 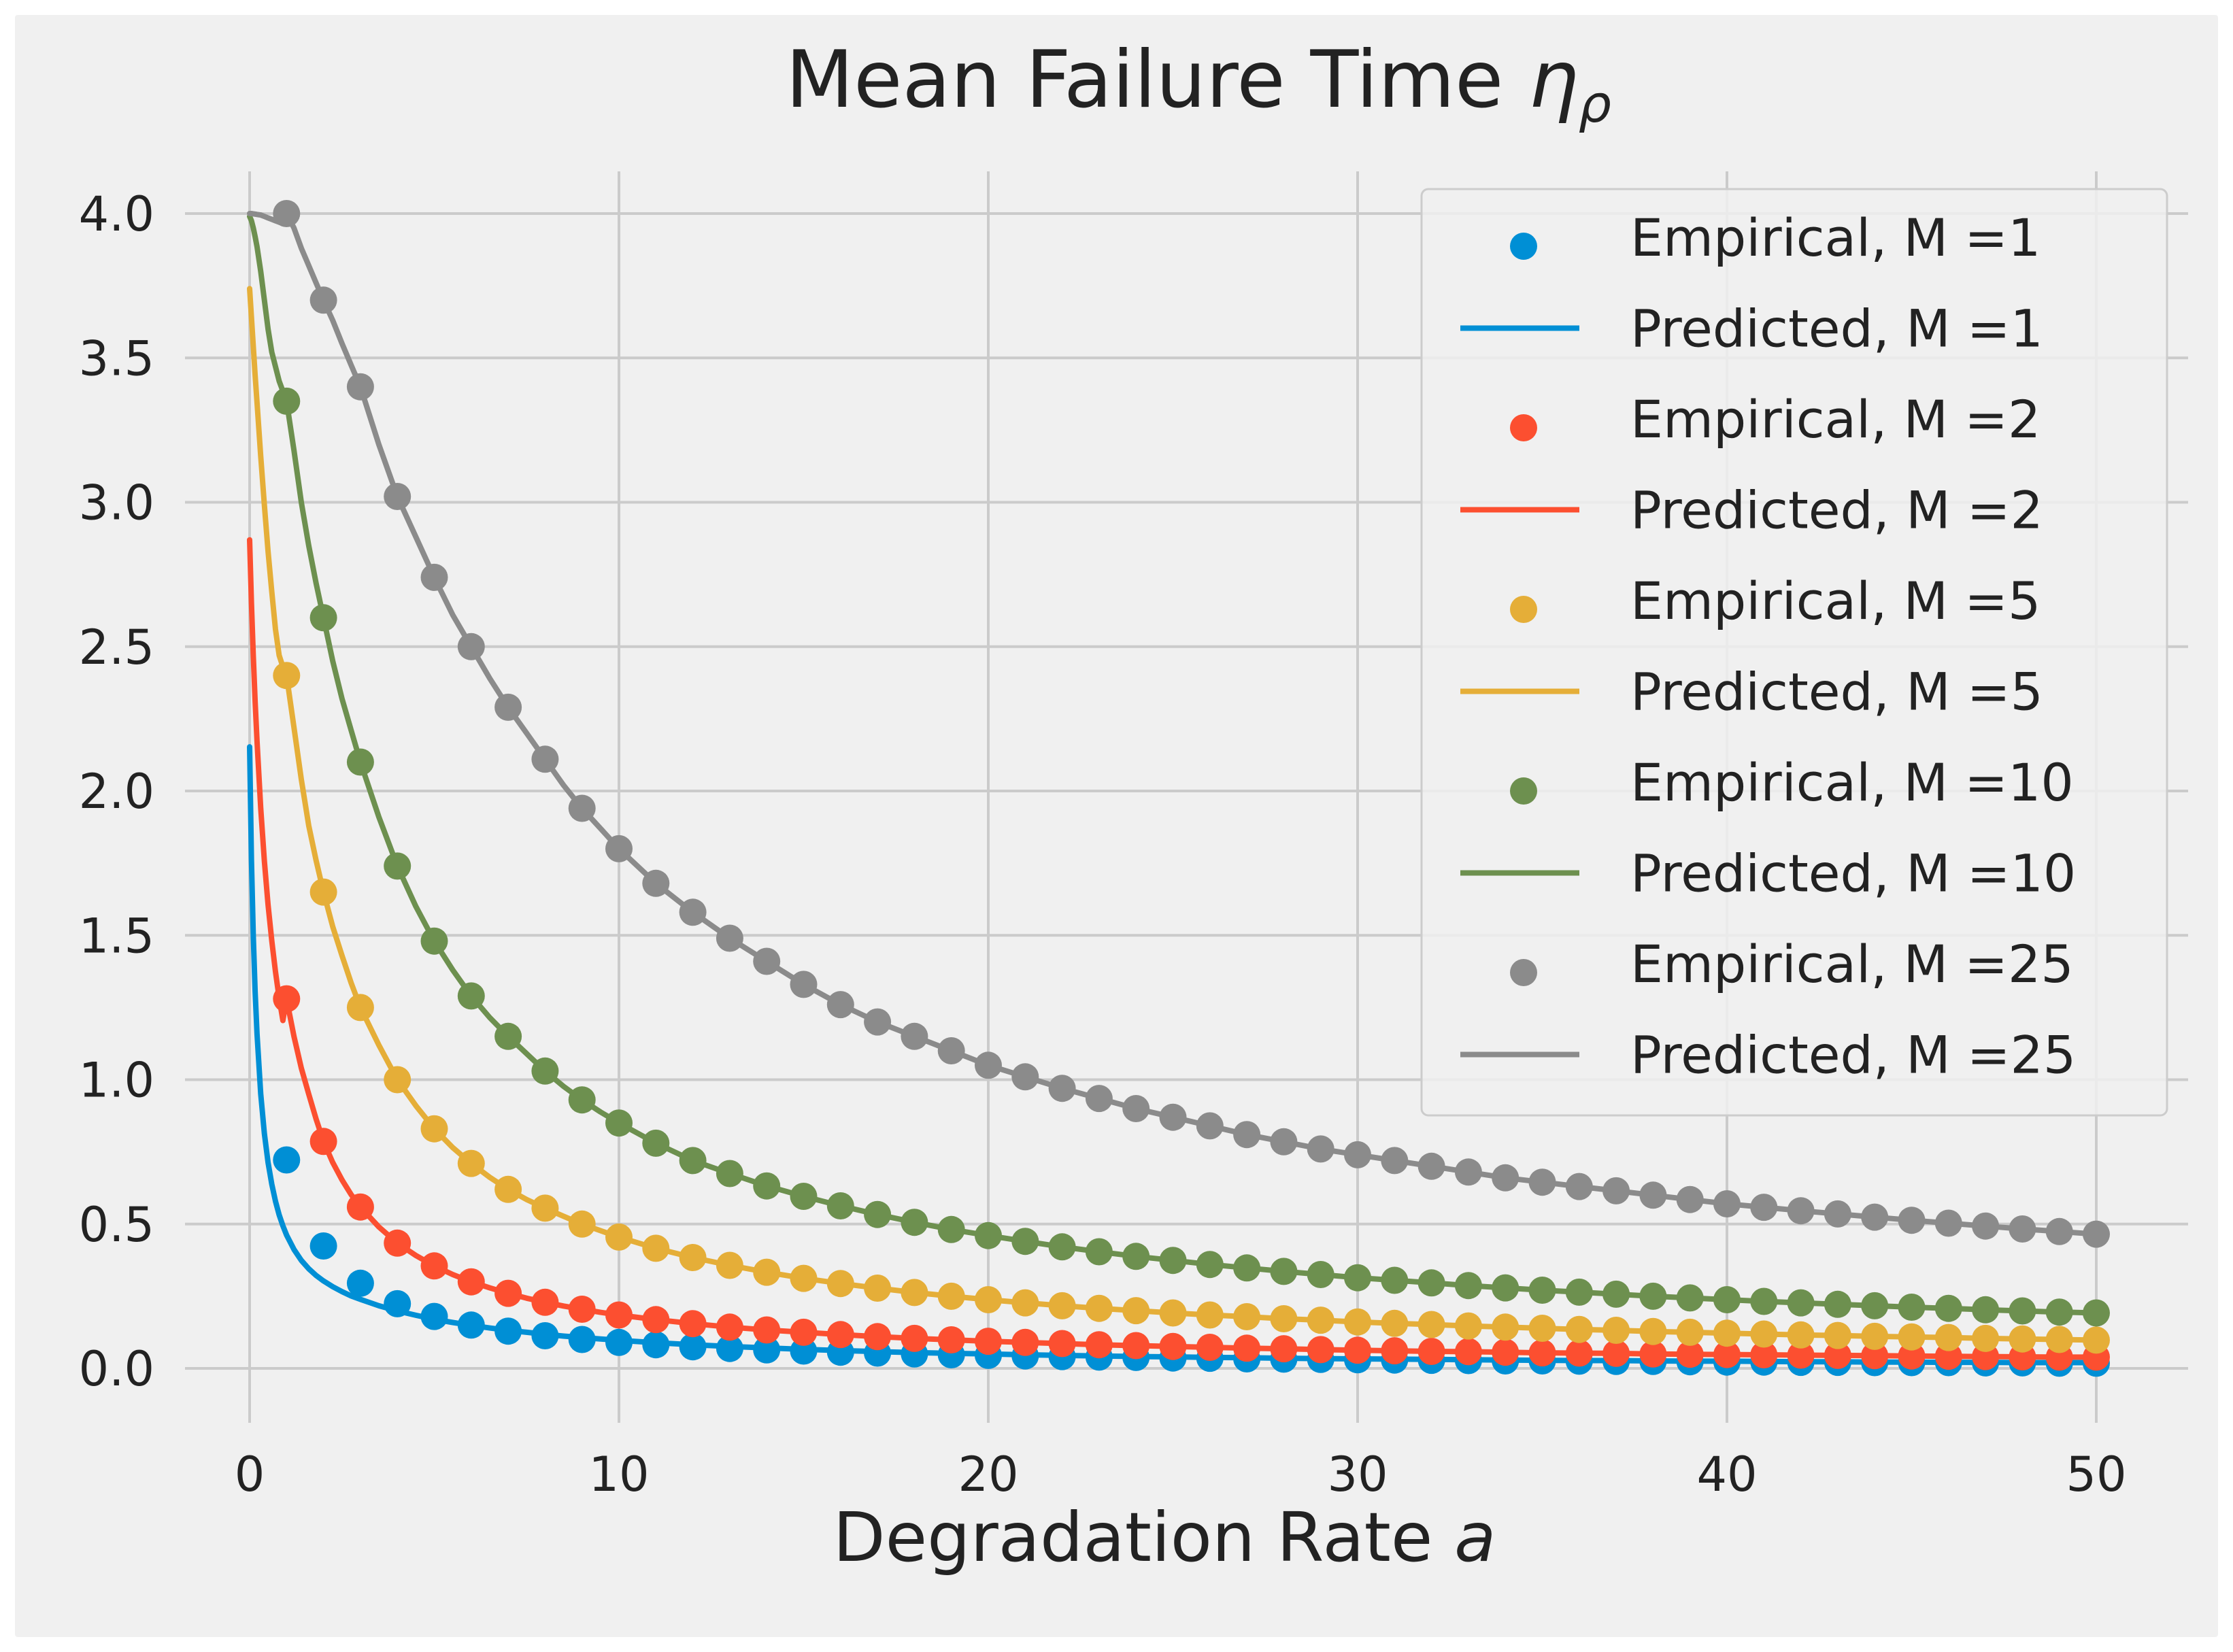 I want to click on legend-label: Predicted, M =10, so click(x=1853, y=874).